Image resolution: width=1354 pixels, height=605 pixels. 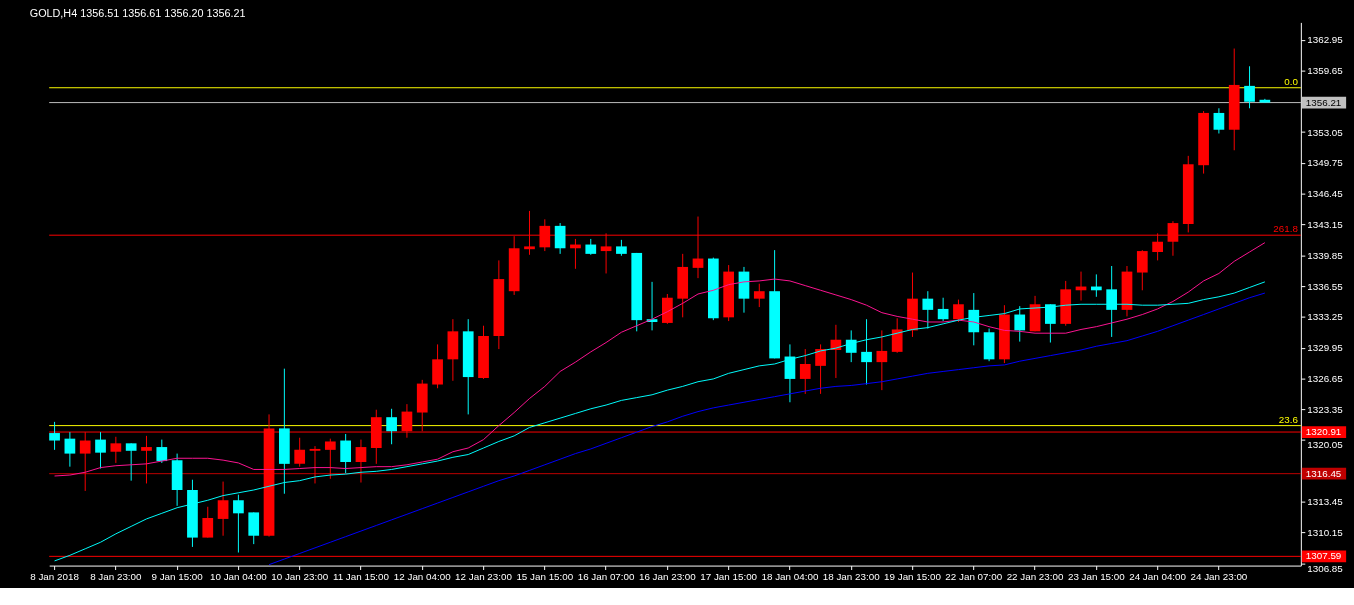 What do you see at coordinates (55, 576) in the screenshot?
I see `x-tick-label: 8 Jan 2018` at bounding box center [55, 576].